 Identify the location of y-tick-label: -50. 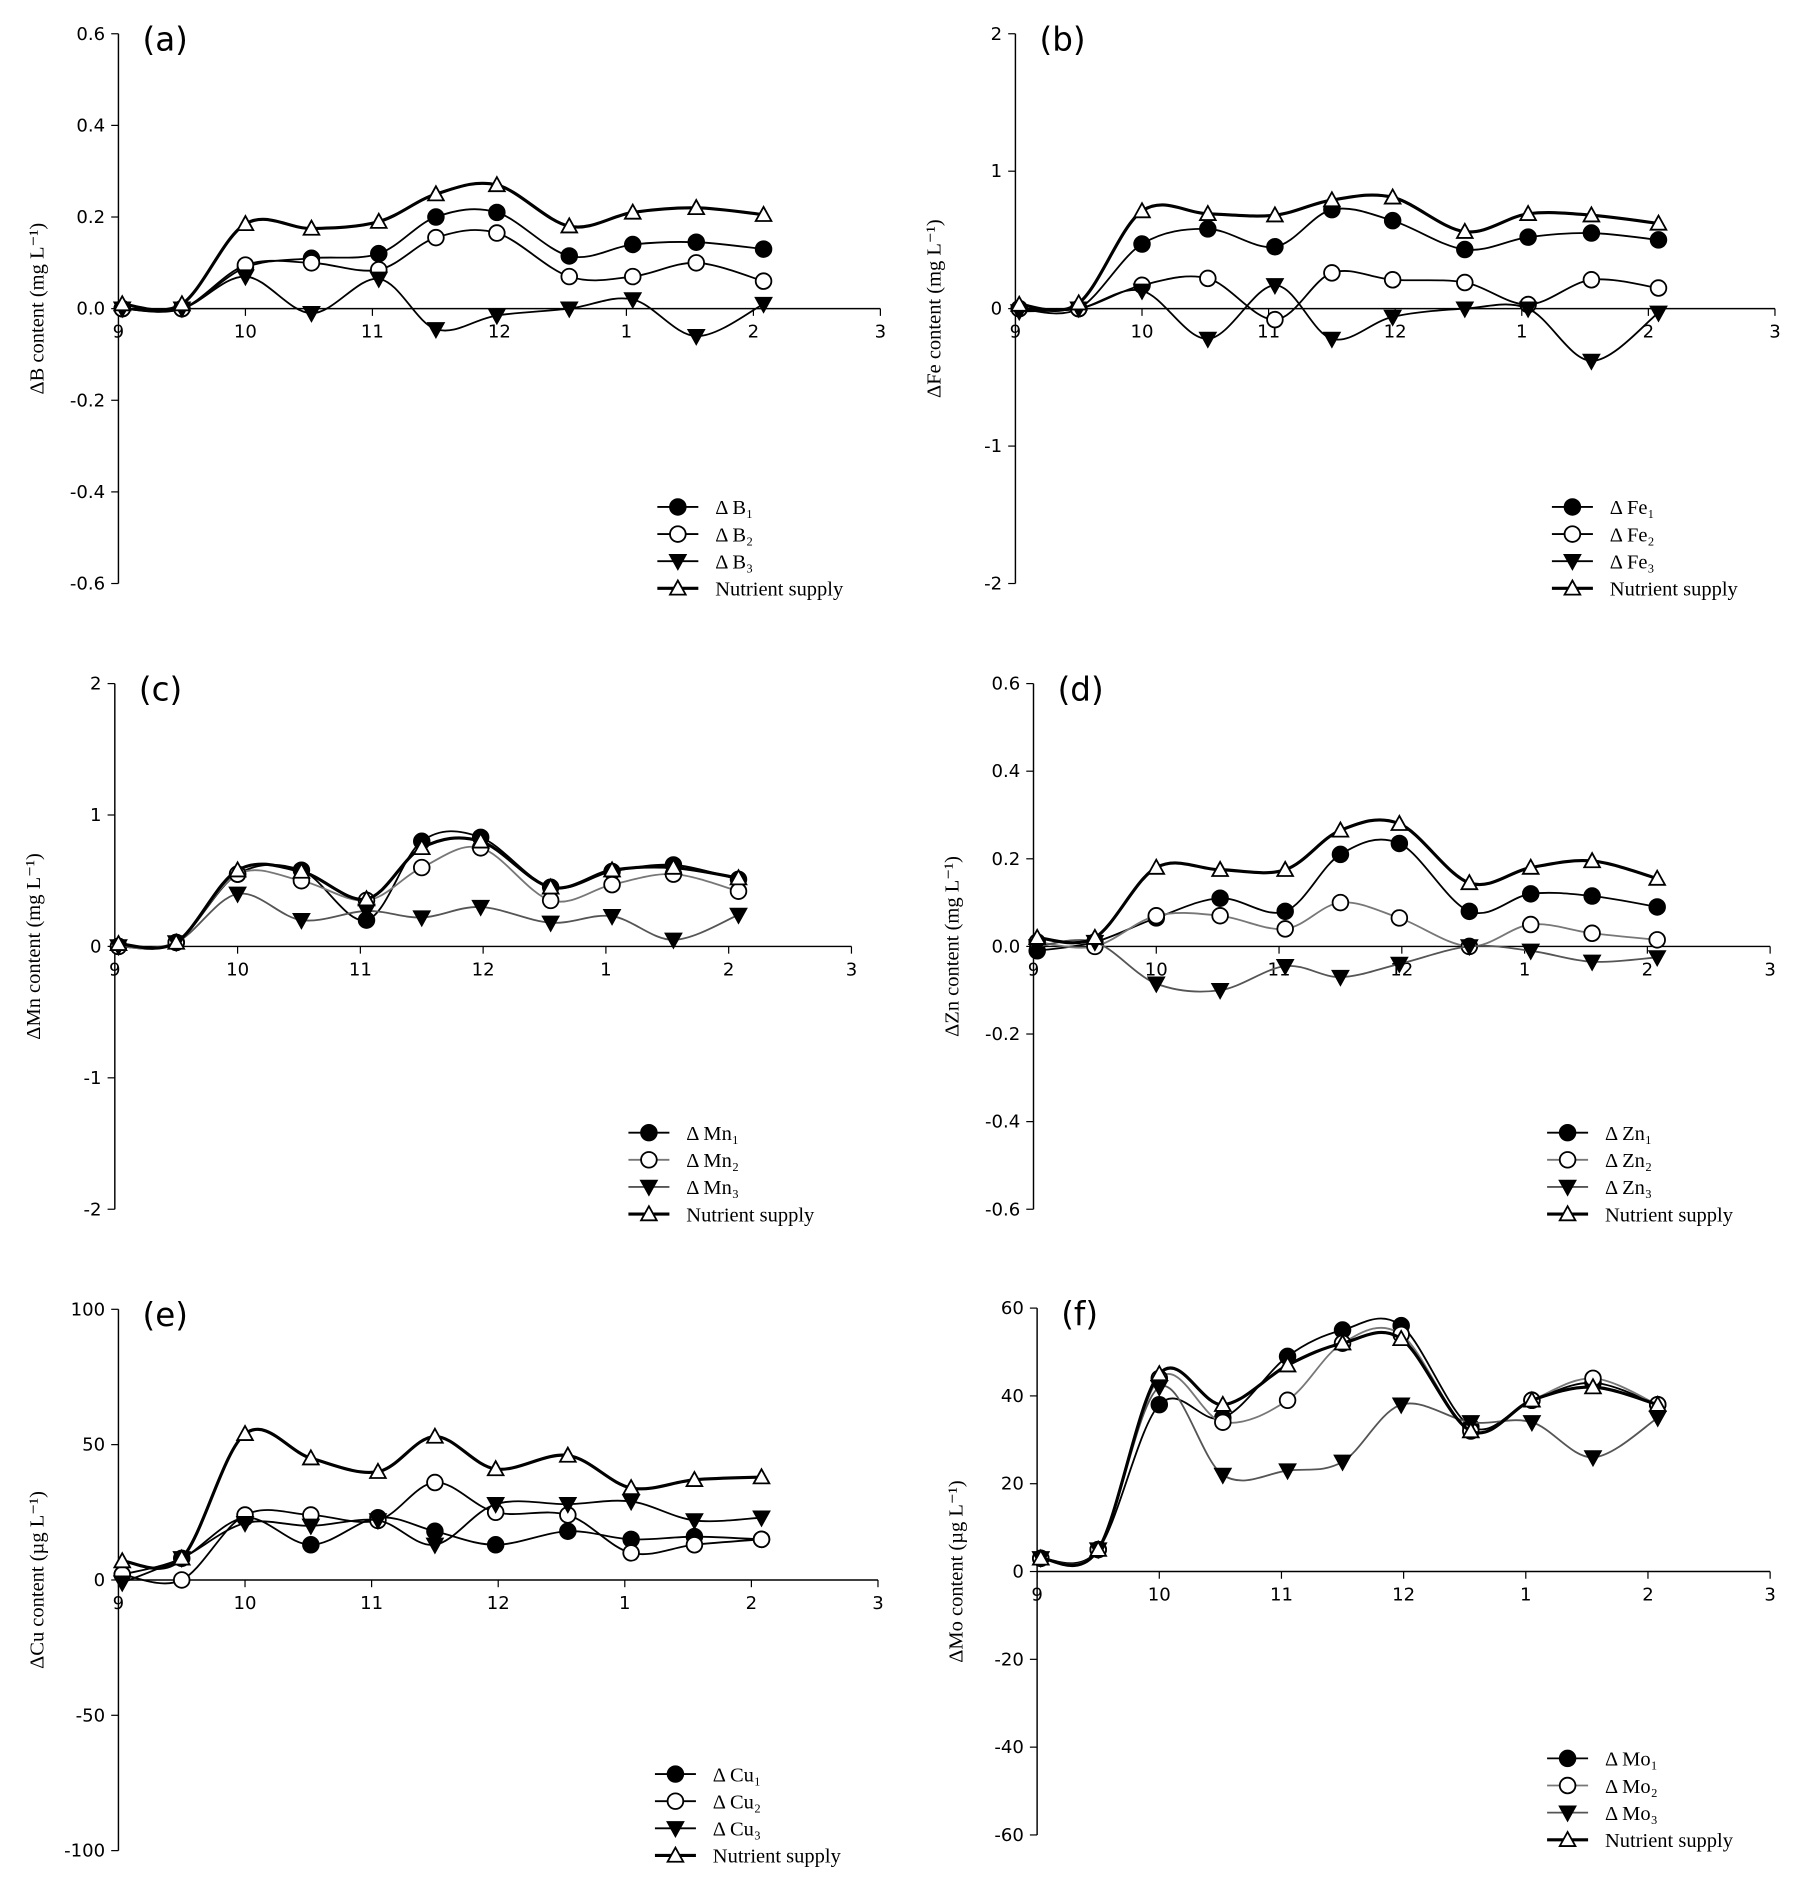
(91, 1715).